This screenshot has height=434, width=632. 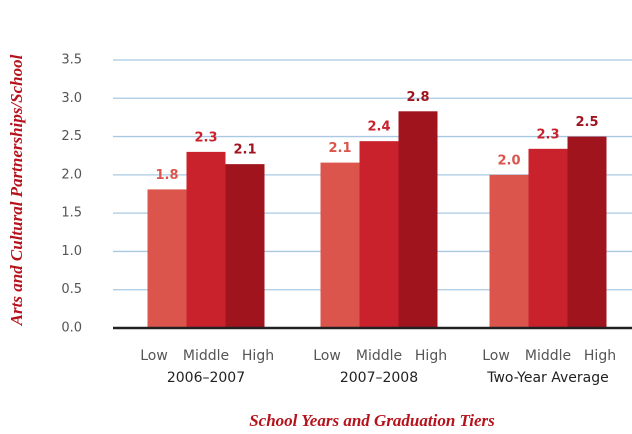 I want to click on value-label: 2.5, so click(x=586, y=122).